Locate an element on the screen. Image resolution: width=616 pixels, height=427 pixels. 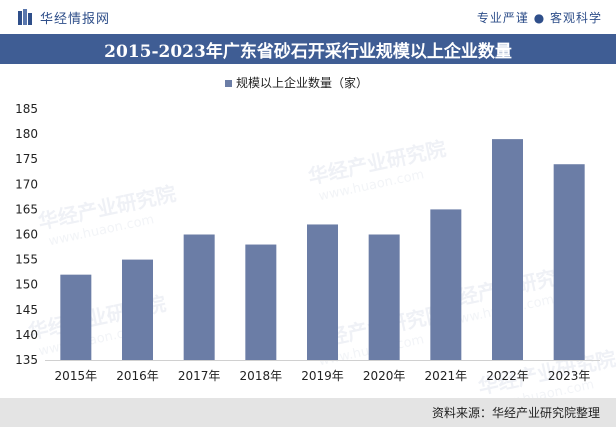
x-tick-label: 2019年 is located at coordinates (322, 376).